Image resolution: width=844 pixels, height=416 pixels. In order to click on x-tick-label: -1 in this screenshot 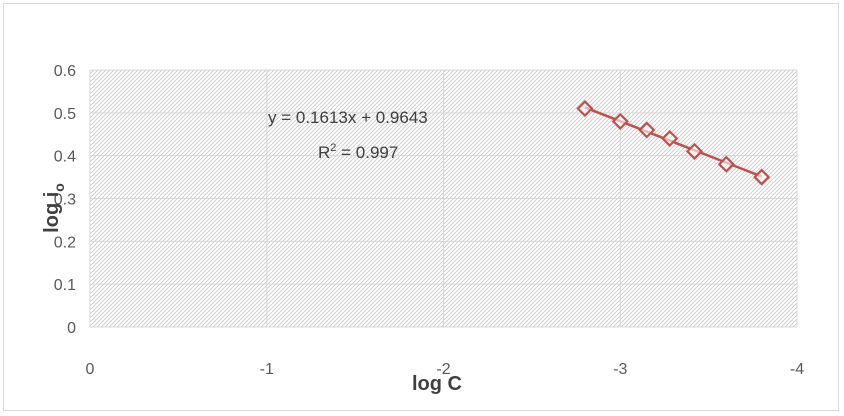, I will do `click(267, 369)`.